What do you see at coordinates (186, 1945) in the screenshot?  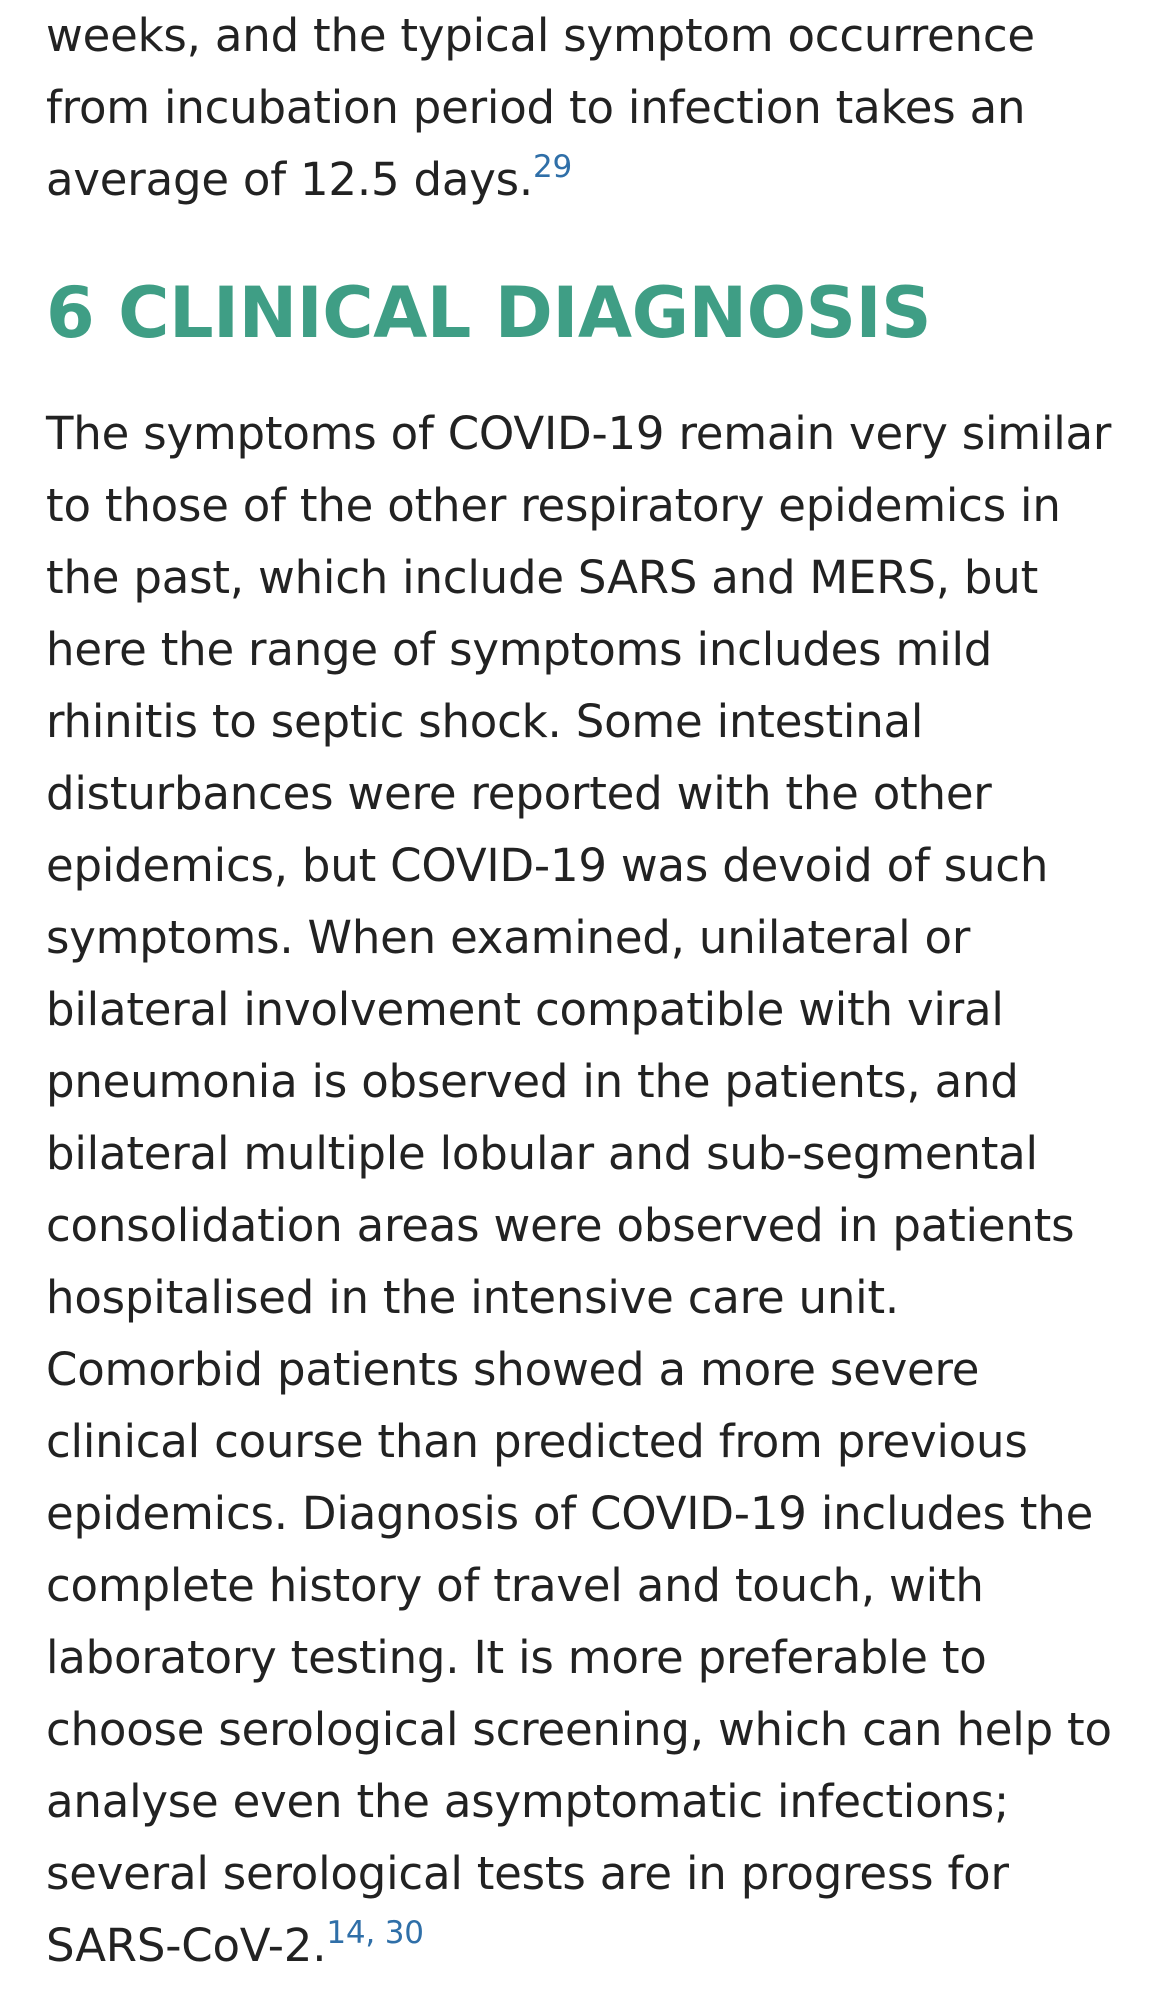 I see `text-line-content: SARS-CoV-2.` at bounding box center [186, 1945].